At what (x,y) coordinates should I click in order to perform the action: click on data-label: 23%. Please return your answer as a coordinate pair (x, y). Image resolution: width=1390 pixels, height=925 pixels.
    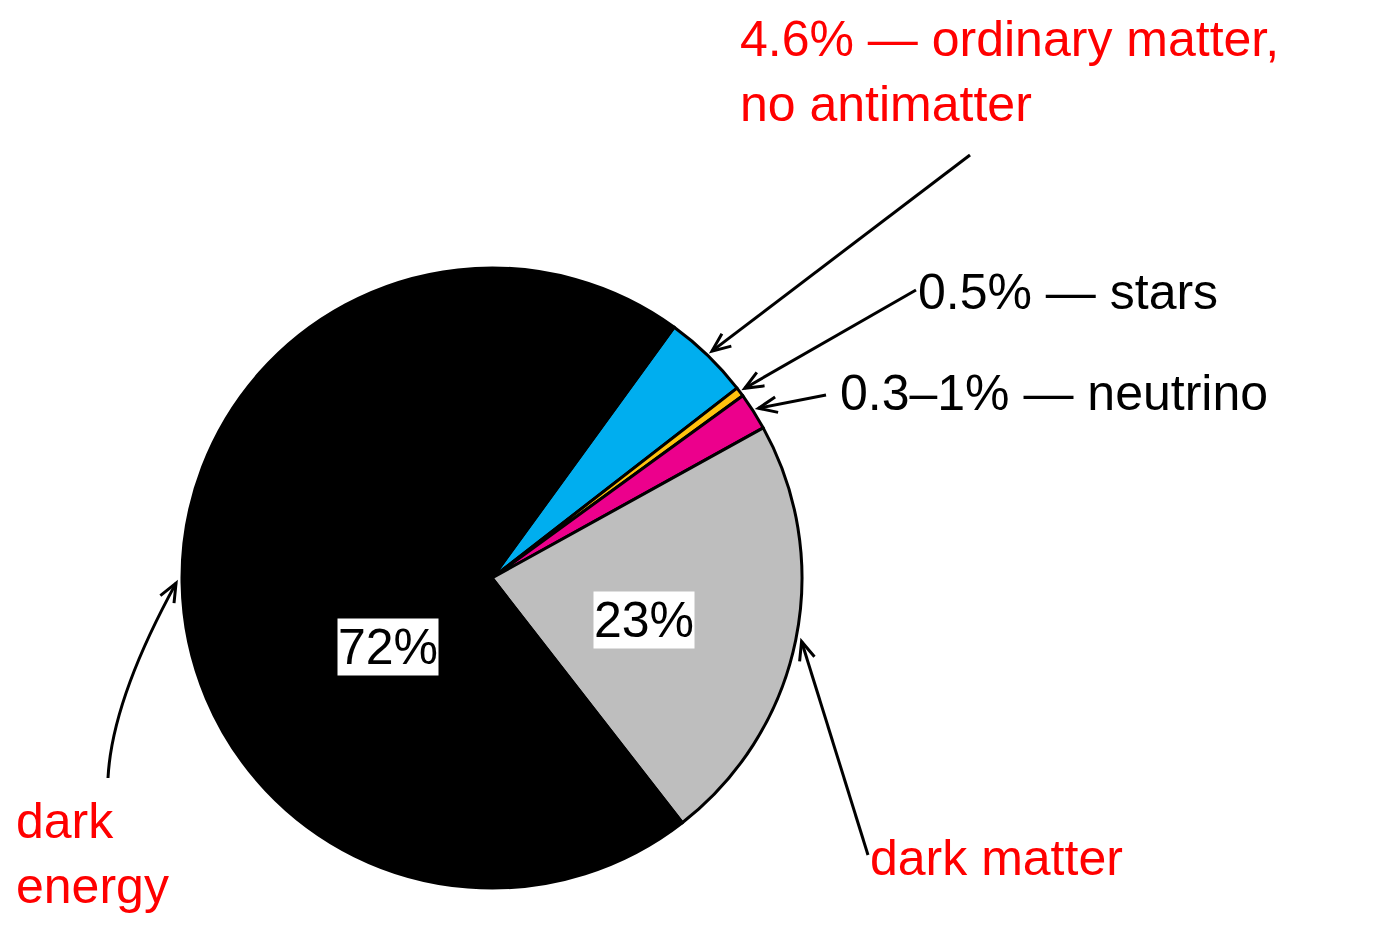
    Looking at the image, I should click on (644, 620).